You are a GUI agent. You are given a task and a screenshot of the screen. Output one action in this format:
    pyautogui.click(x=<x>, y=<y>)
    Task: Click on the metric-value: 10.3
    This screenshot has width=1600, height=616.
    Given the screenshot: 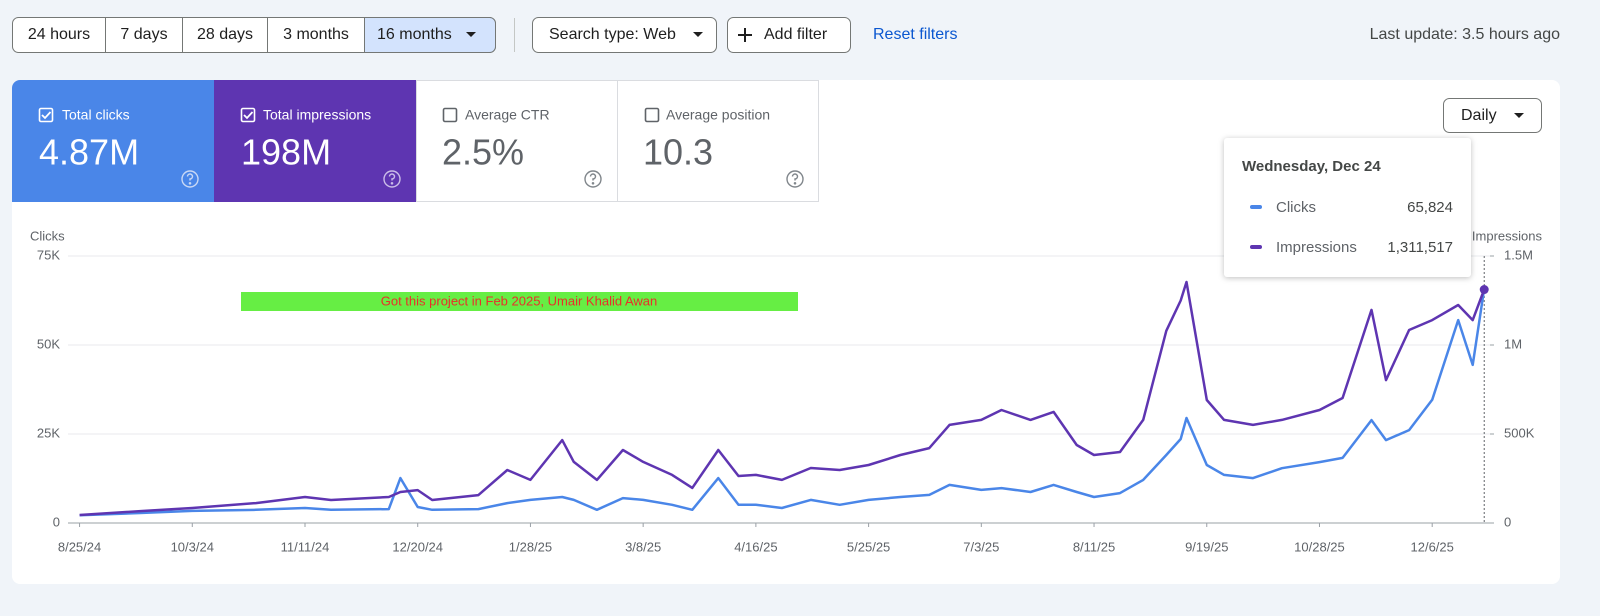 What is the action you would take?
    pyautogui.click(x=678, y=152)
    